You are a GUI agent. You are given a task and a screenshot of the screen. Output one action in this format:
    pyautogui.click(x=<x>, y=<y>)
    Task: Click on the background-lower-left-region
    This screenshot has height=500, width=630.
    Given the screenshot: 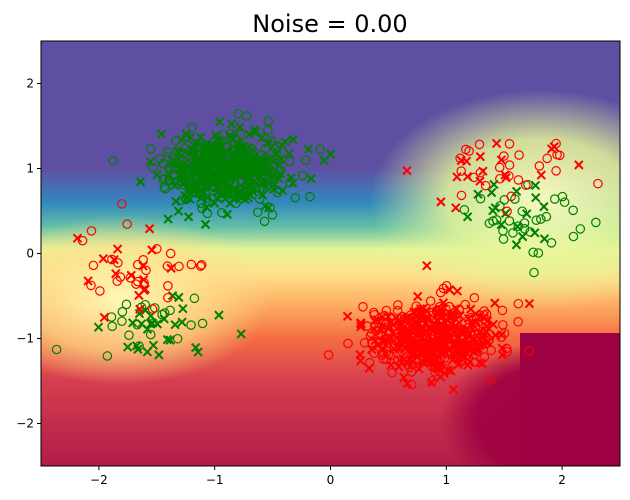 What is the action you would take?
    pyautogui.click(x=155, y=300)
    